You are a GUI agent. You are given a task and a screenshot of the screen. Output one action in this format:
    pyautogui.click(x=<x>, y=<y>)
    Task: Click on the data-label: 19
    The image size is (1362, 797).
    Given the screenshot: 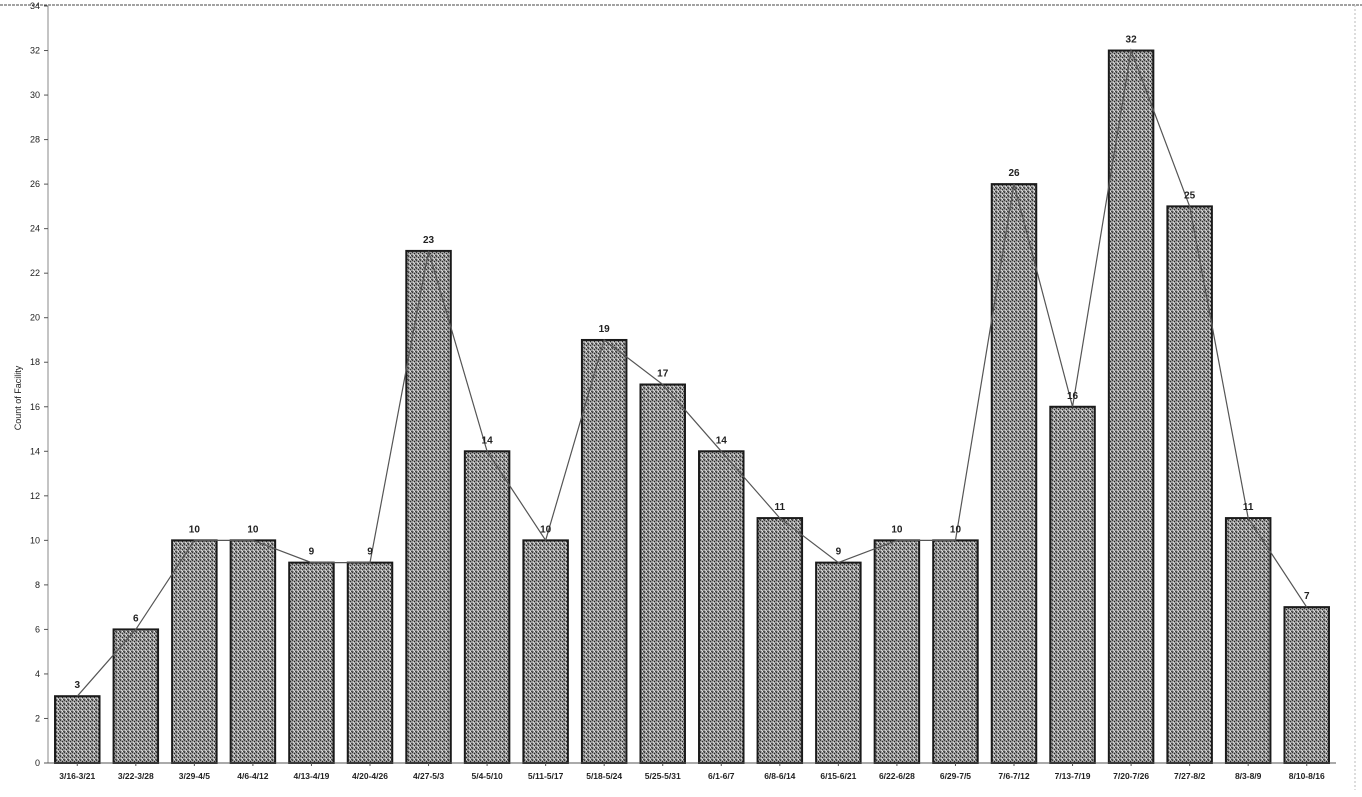 What is the action you would take?
    pyautogui.click(x=605, y=329)
    